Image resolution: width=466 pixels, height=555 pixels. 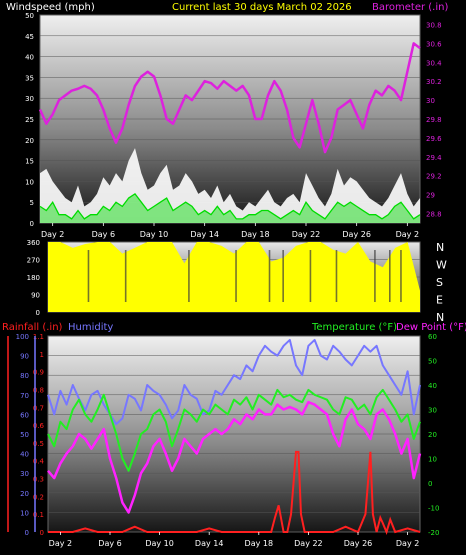 I want to click on humidity-tick-label: 50, so click(x=24, y=435).